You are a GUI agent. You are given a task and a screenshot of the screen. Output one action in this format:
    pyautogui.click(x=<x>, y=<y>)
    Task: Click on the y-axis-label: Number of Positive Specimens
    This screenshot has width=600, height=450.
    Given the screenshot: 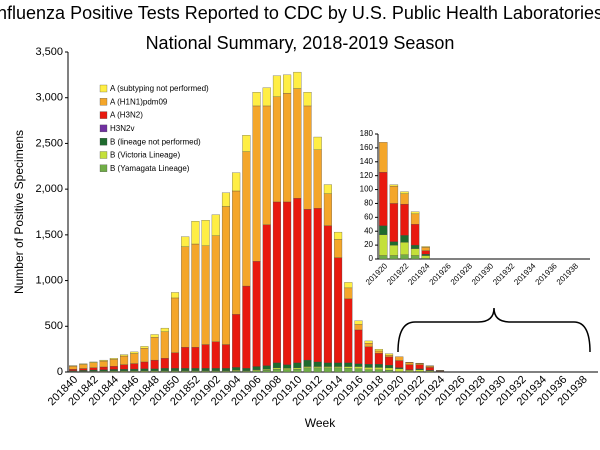 What is the action you would take?
    pyautogui.click(x=19, y=212)
    